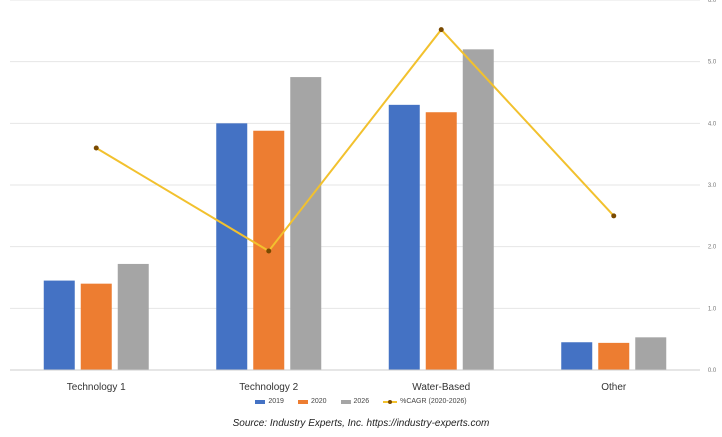  I want to click on category-label: Technology 2, so click(268, 387).